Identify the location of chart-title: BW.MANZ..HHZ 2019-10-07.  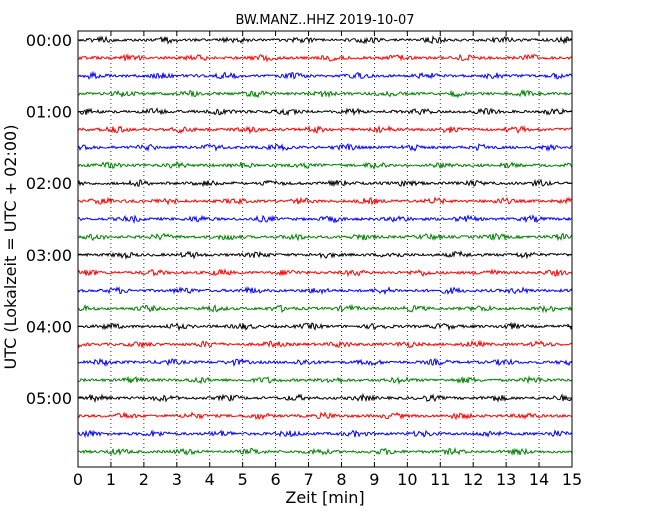
(324, 20).